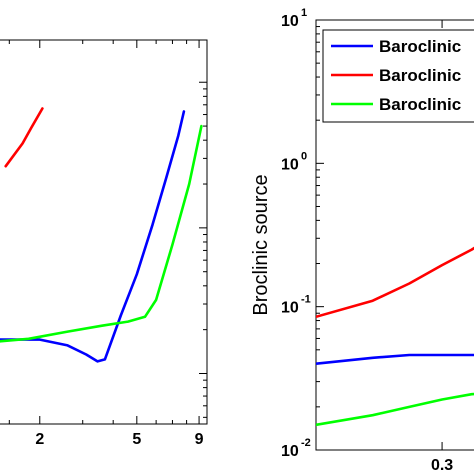  Describe the element at coordinates (304, 156) in the screenshot. I see `y-tick-label-exponent: 0` at that location.